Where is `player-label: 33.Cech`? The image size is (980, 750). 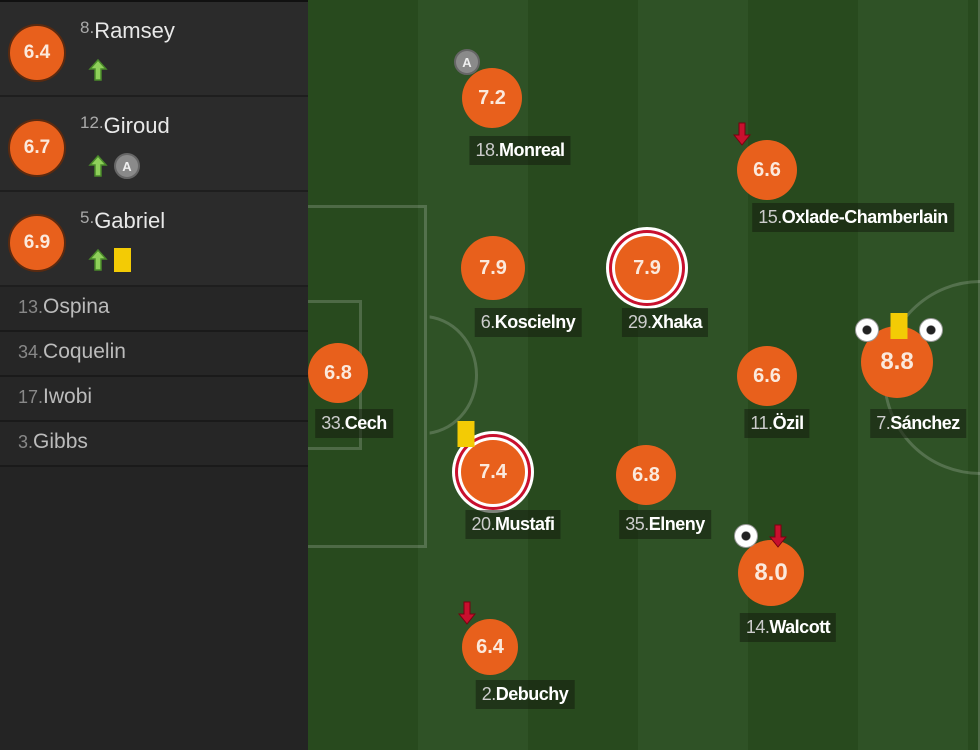
player-label: 33.Cech is located at coordinates (354, 423).